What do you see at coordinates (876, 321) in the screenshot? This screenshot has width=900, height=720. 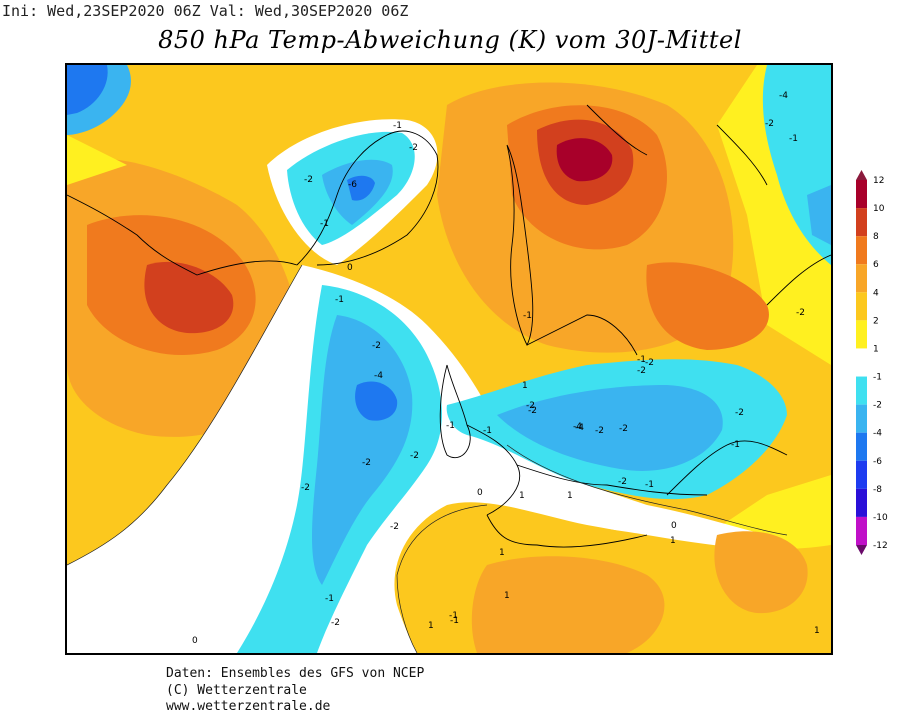 I see `colorbar-tick-label: 2` at bounding box center [876, 321].